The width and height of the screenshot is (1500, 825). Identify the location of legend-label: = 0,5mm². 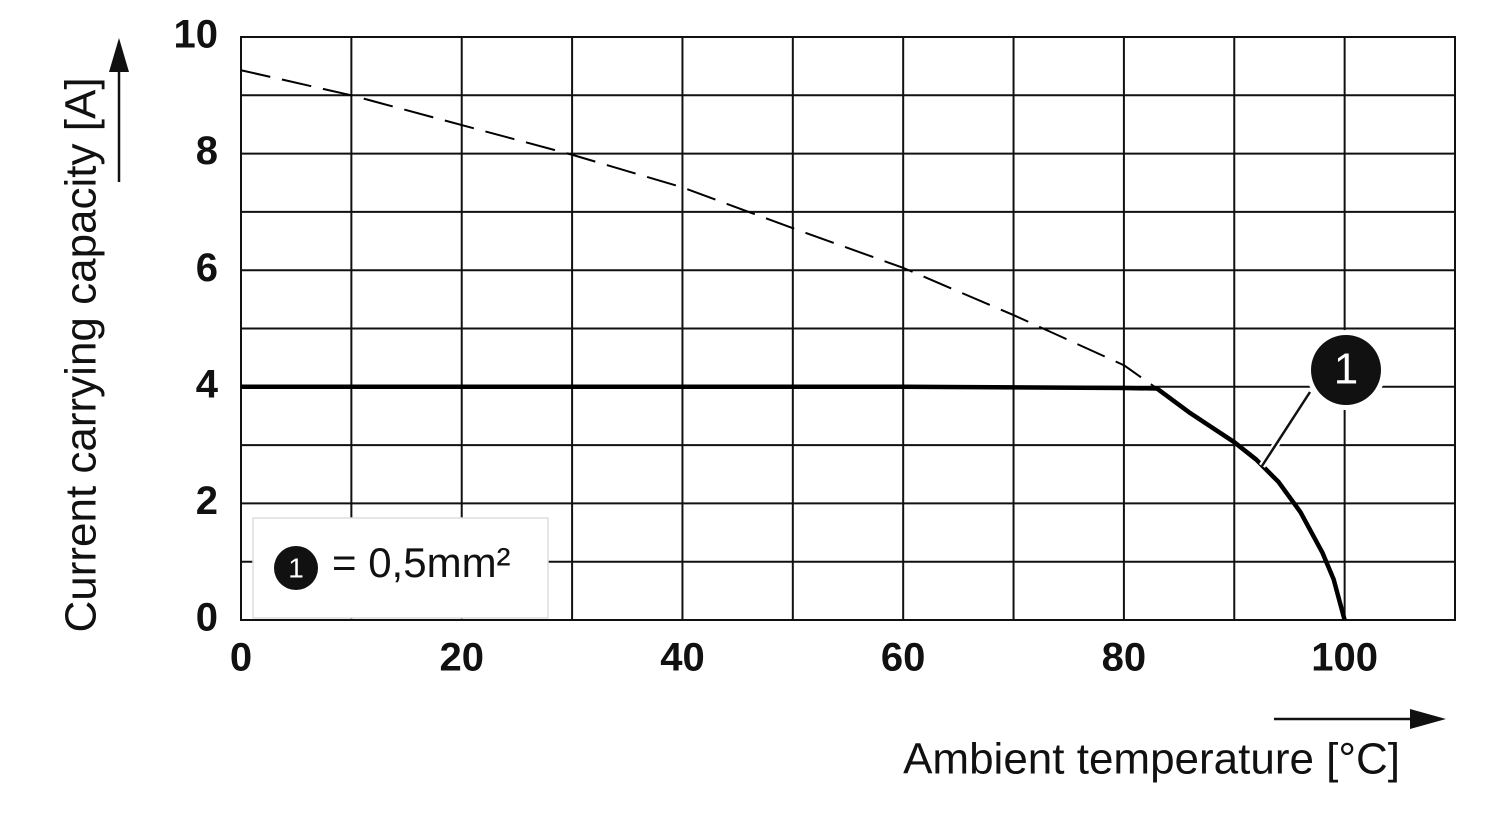
(421, 562).